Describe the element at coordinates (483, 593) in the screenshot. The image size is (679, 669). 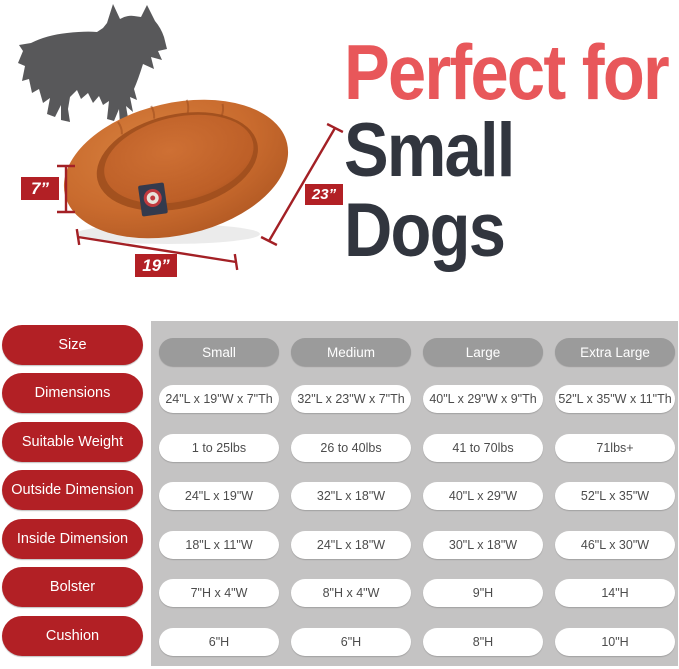
I see `table-cell: 9"H` at that location.